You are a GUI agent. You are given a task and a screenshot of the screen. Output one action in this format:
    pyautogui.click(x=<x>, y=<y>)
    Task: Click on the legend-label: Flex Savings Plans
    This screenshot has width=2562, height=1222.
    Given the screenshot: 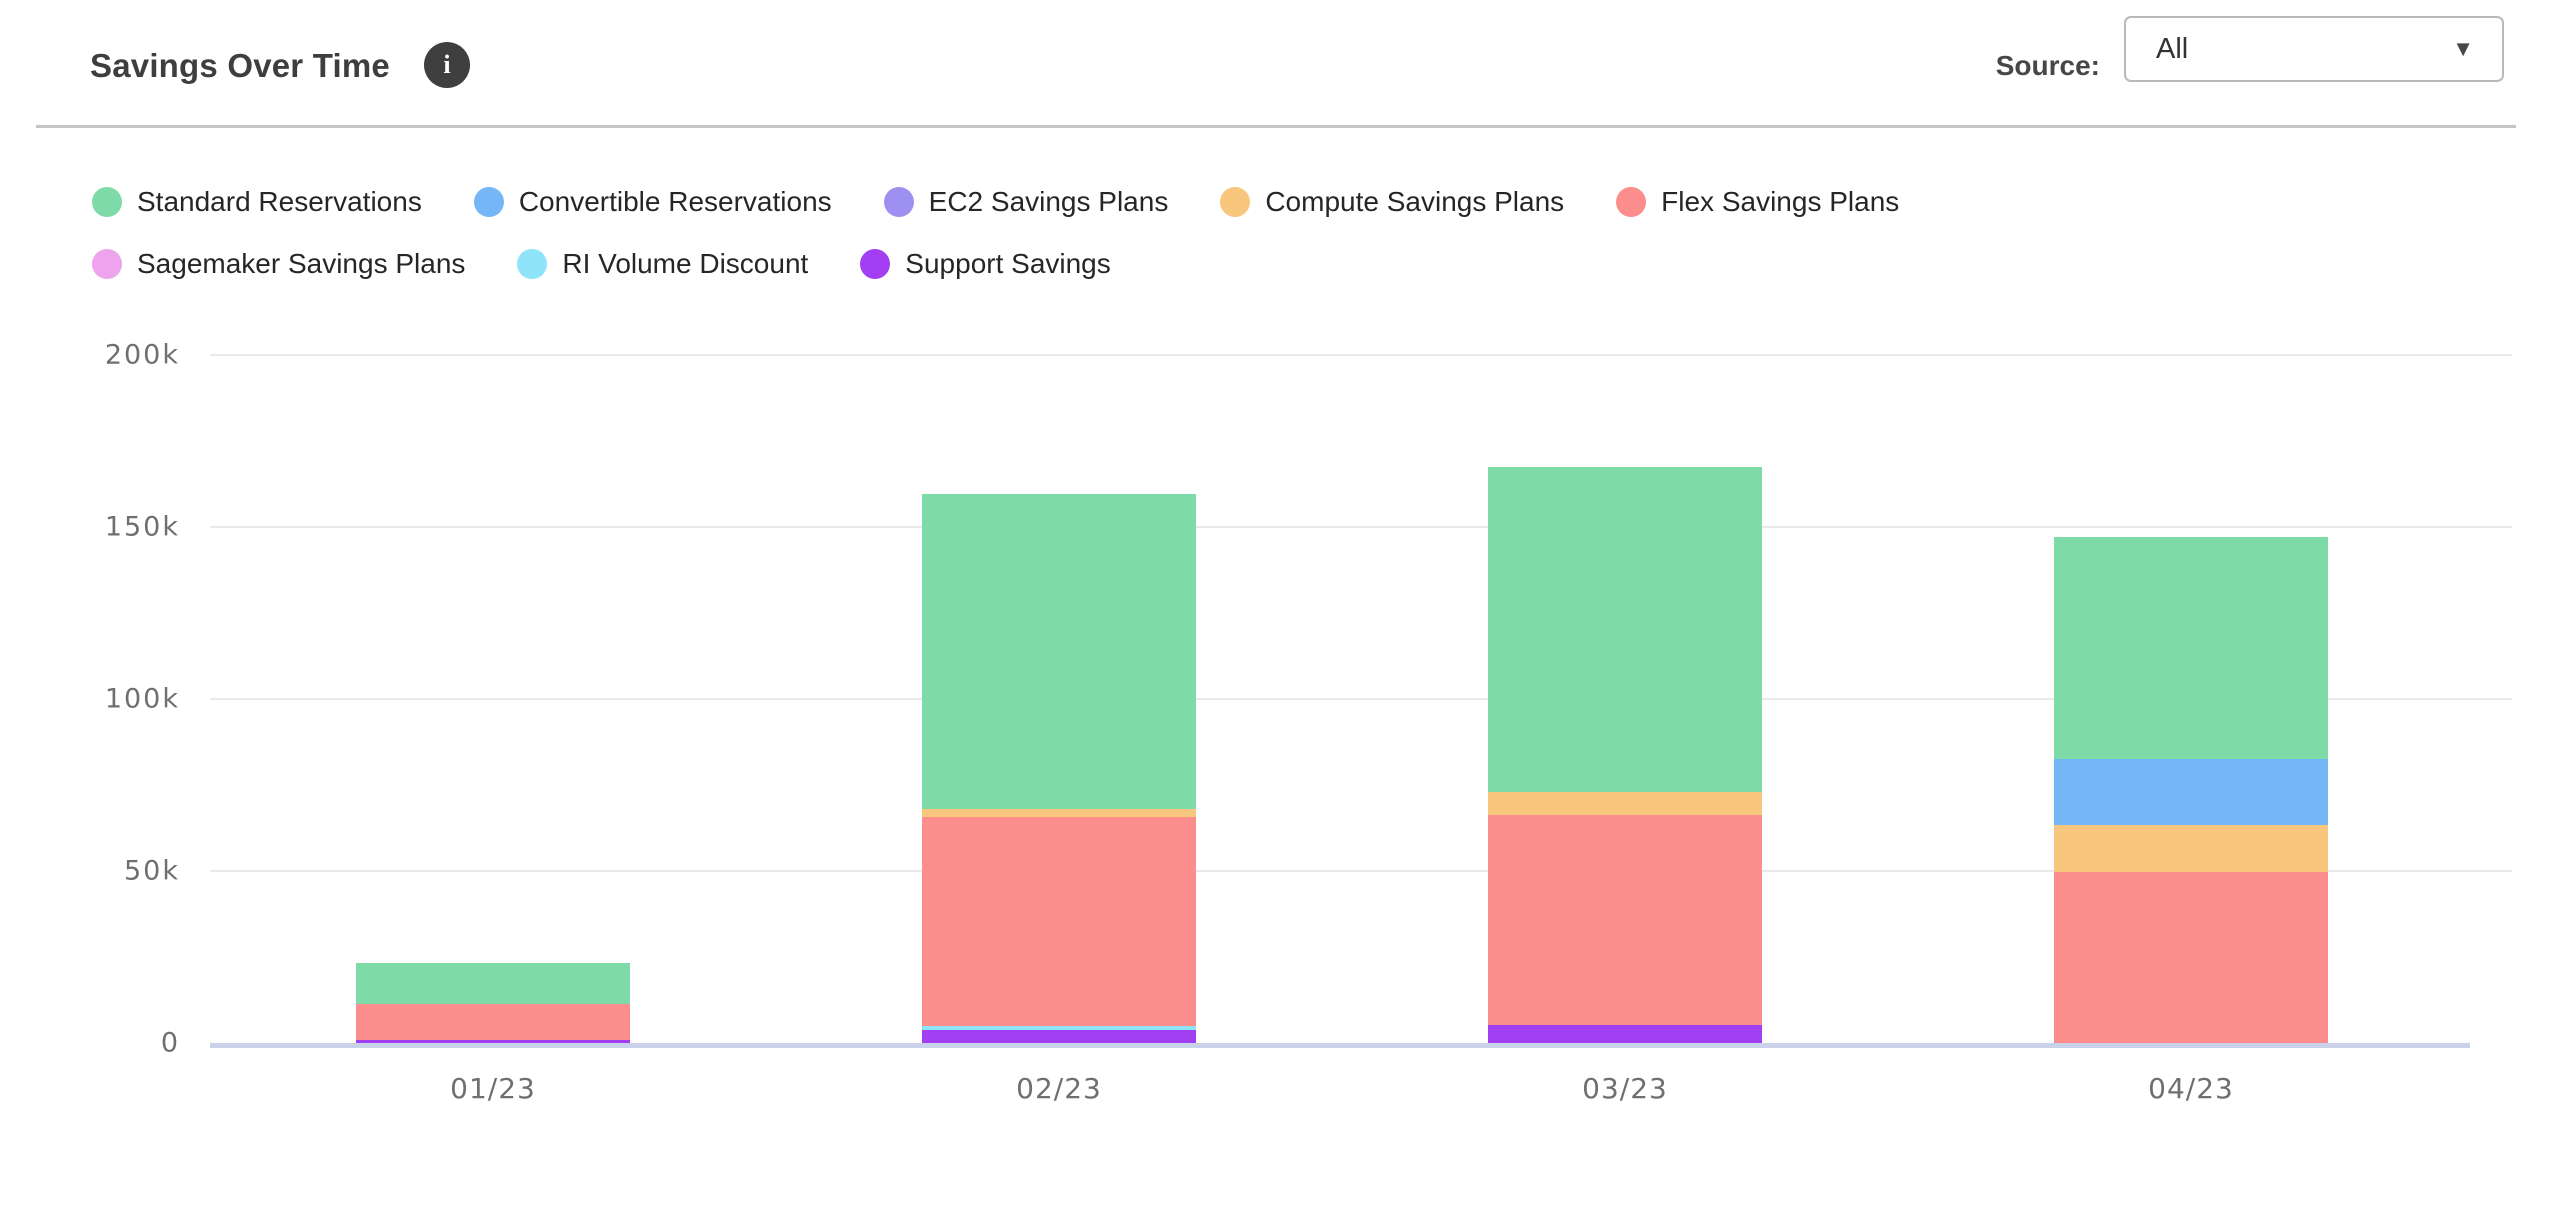 What is the action you would take?
    pyautogui.click(x=1780, y=201)
    